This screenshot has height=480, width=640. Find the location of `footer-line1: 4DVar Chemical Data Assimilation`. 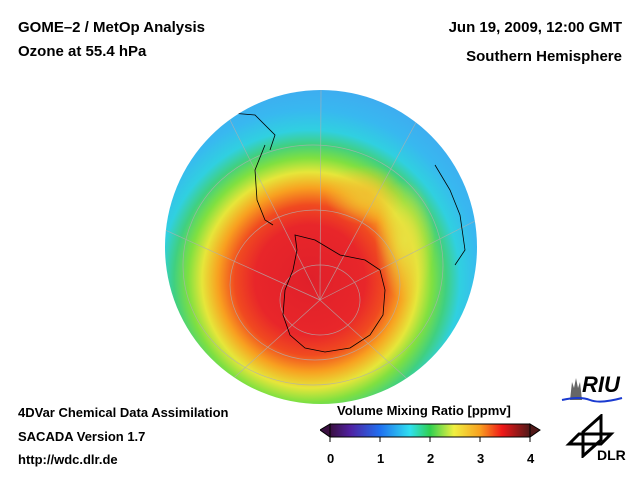

footer-line1: 4DVar Chemical Data Assimilation is located at coordinates (123, 412).